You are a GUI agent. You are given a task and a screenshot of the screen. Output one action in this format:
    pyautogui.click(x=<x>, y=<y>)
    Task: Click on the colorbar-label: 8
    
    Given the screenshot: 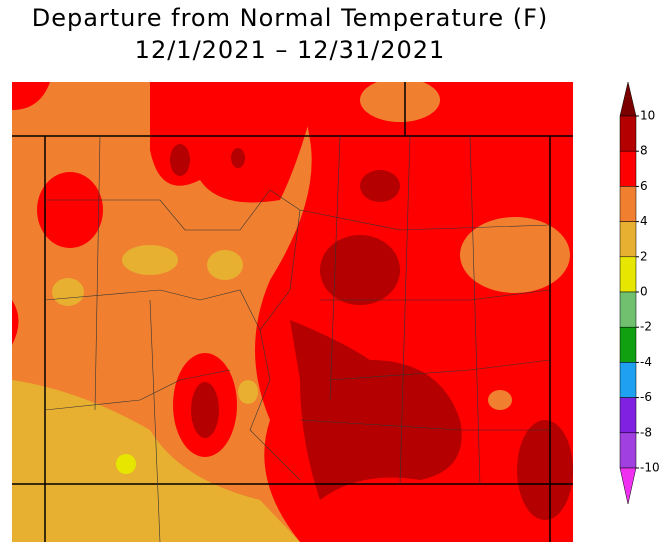 What is the action you would take?
    pyautogui.click(x=644, y=151)
    